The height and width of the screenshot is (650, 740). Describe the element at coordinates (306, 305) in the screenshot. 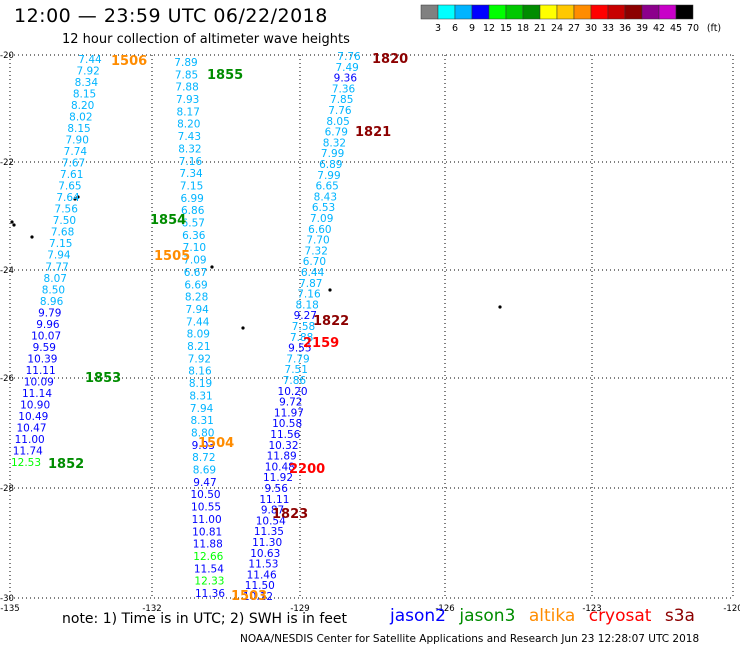

I see `swh-value: 8.18` at that location.